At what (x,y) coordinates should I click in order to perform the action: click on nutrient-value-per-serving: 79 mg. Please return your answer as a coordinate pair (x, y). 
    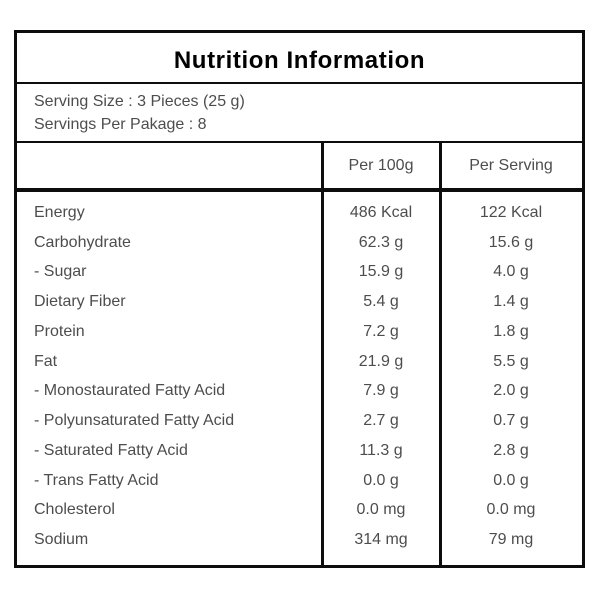
    Looking at the image, I should click on (511, 540).